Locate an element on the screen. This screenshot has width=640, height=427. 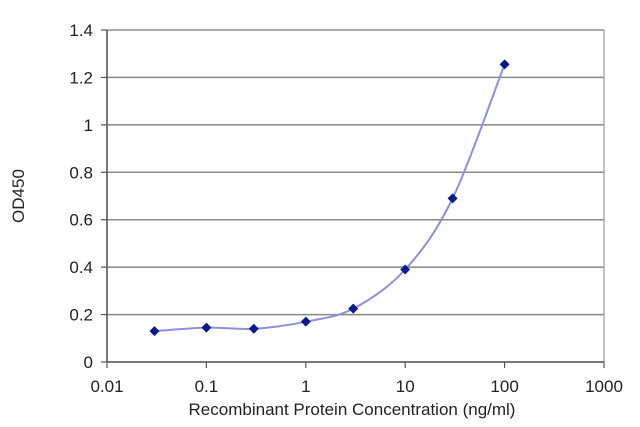
y-tick-label: 1.2 is located at coordinates (81, 77).